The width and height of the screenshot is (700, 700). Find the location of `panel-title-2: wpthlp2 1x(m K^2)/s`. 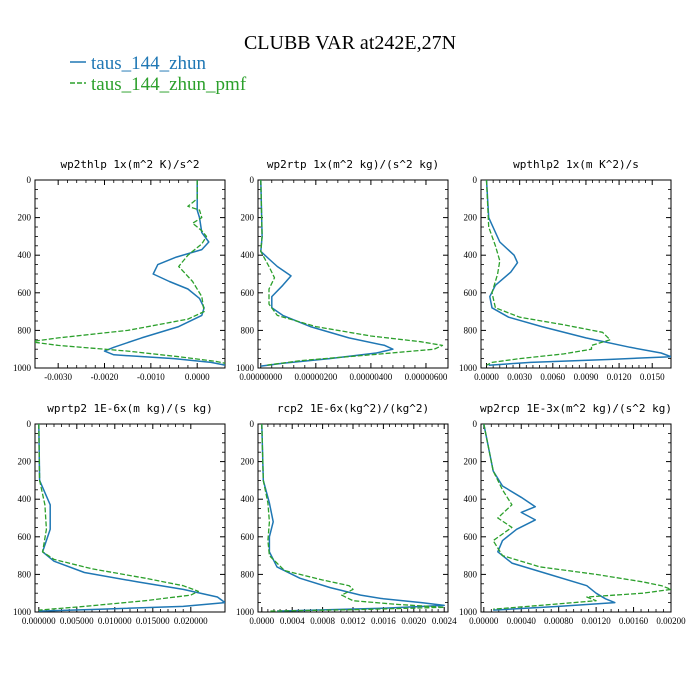

panel-title-2: wpthlp2 1x(m K^2)/s is located at coordinates (576, 164).